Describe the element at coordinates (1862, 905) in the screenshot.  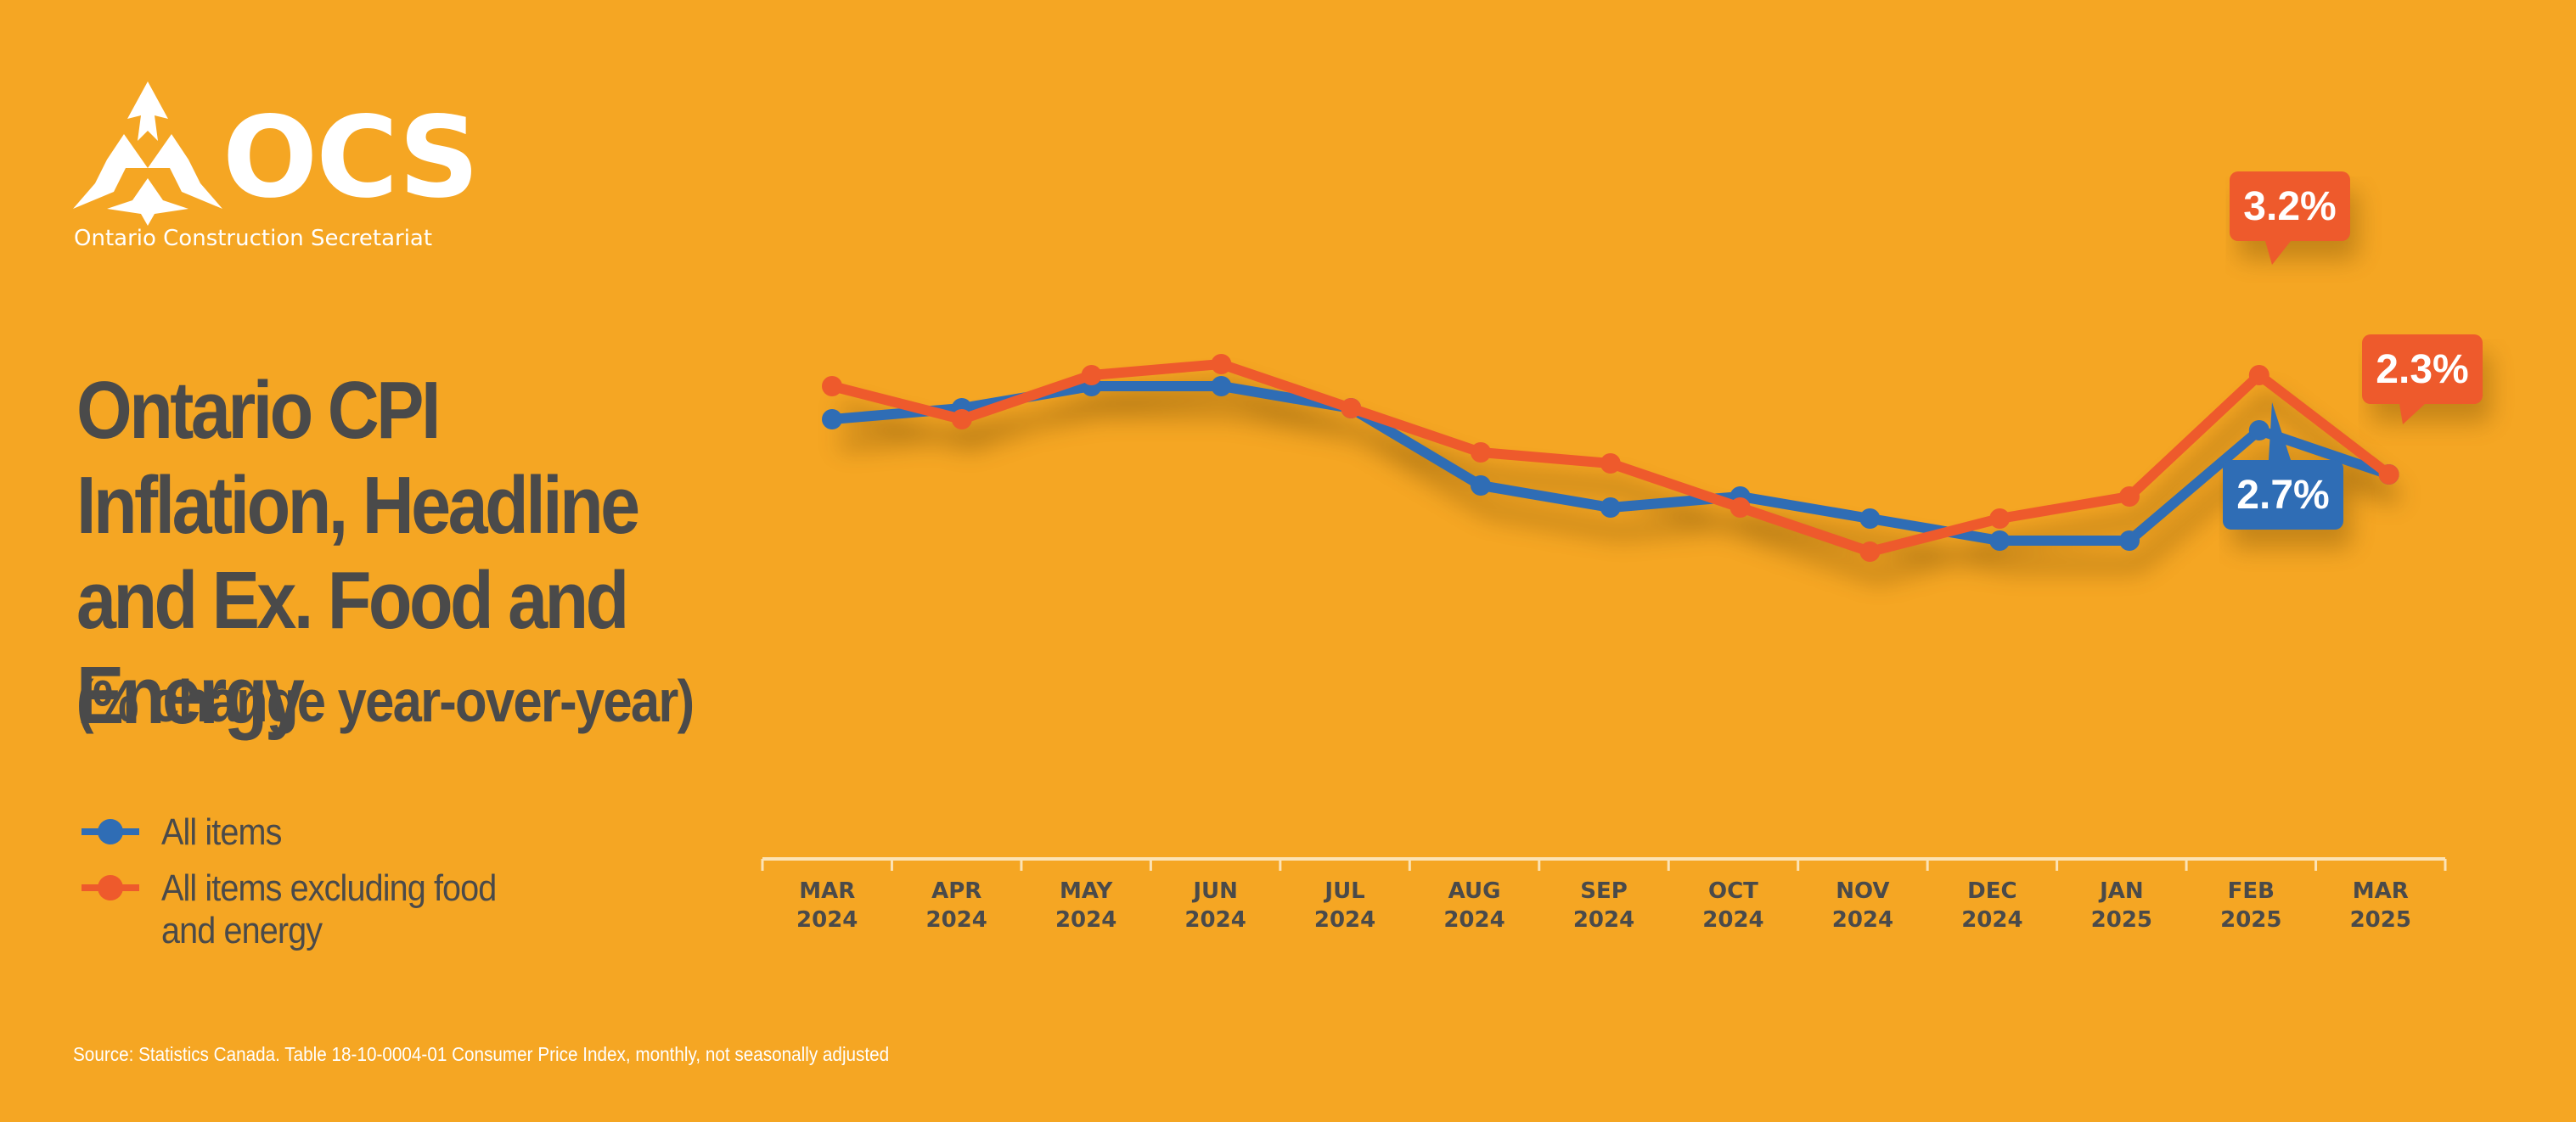
I see `x-tick-label: NOV 2024` at that location.